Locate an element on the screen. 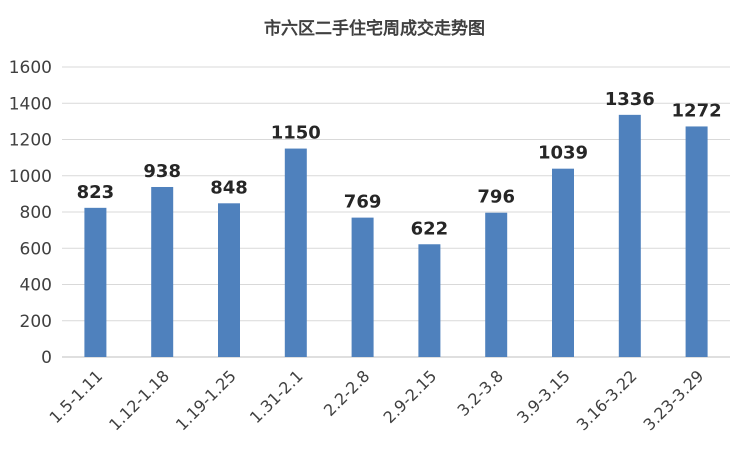 The width and height of the screenshot is (749, 455). y-tick-label: 400 is located at coordinates (36, 286).